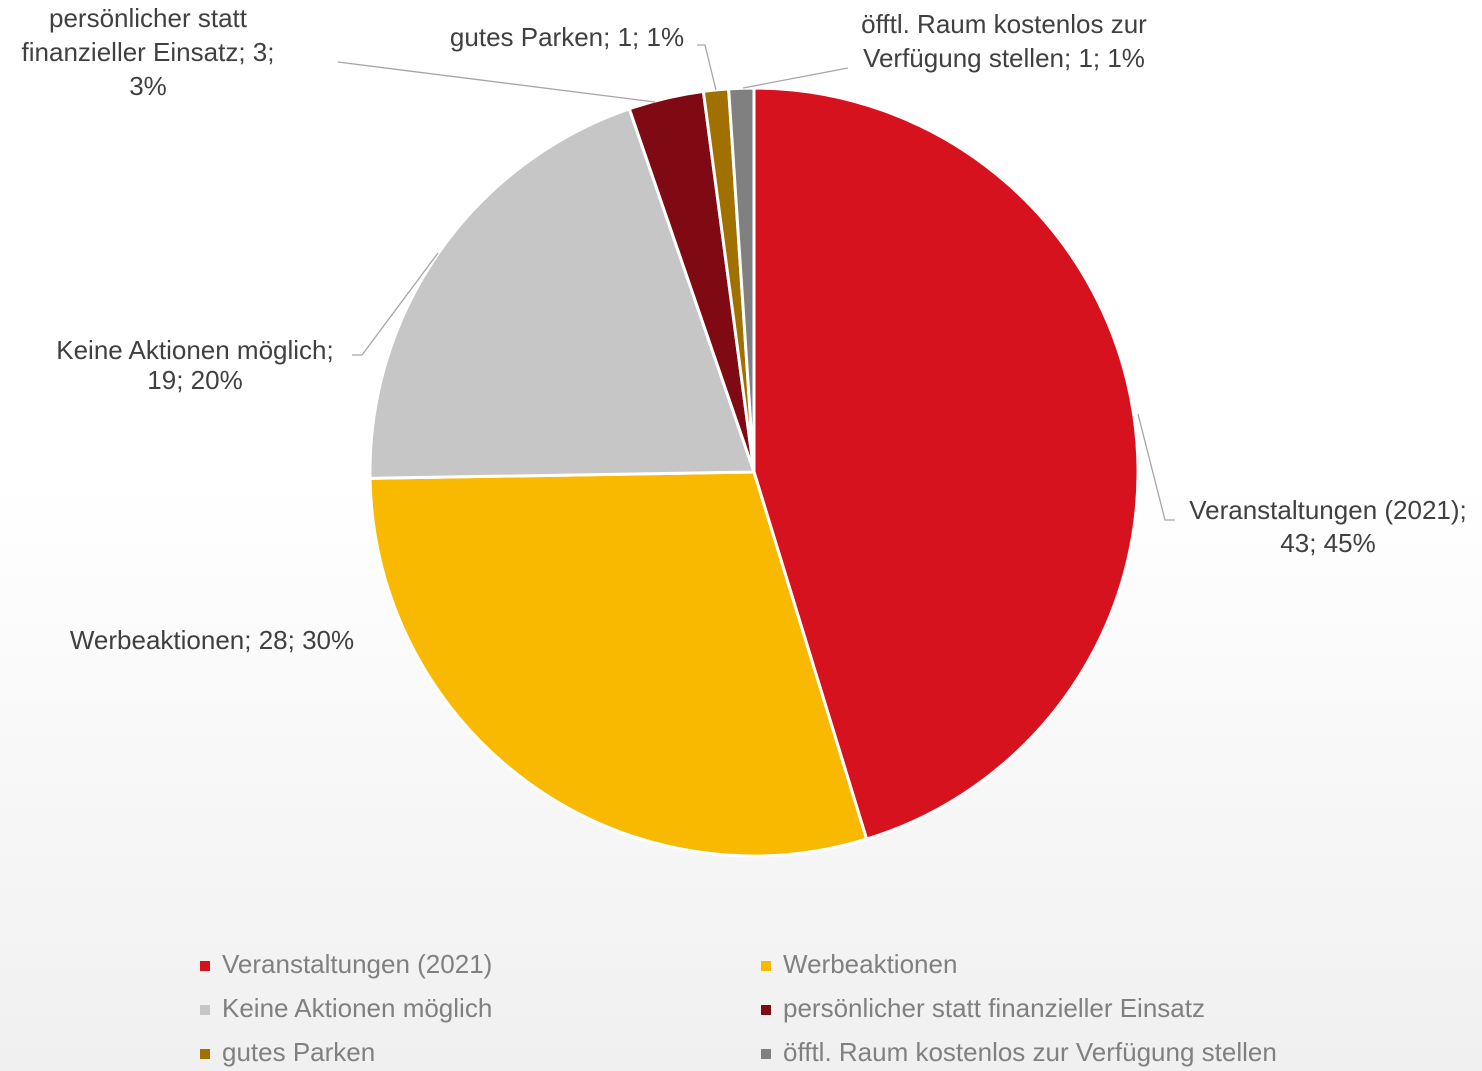  Describe the element at coordinates (1327, 543) in the screenshot. I see `data-label: 43; 45%` at that location.